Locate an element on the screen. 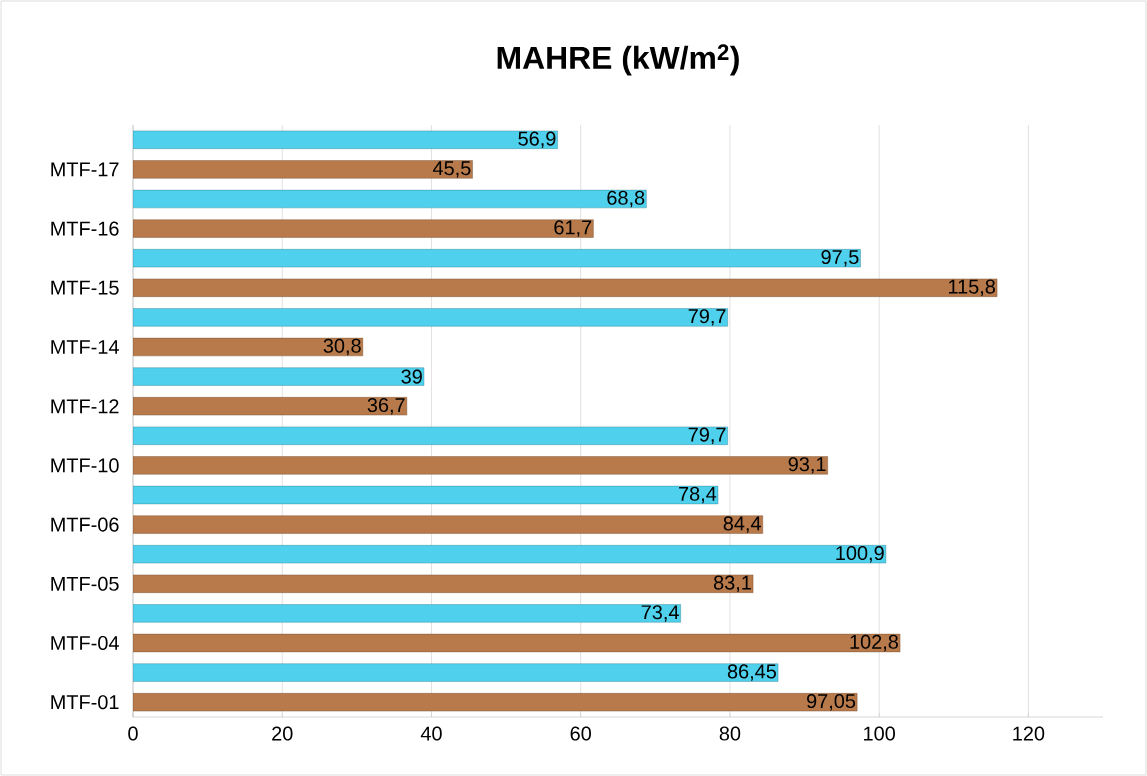  x-tick-label: 60 is located at coordinates (580, 733).